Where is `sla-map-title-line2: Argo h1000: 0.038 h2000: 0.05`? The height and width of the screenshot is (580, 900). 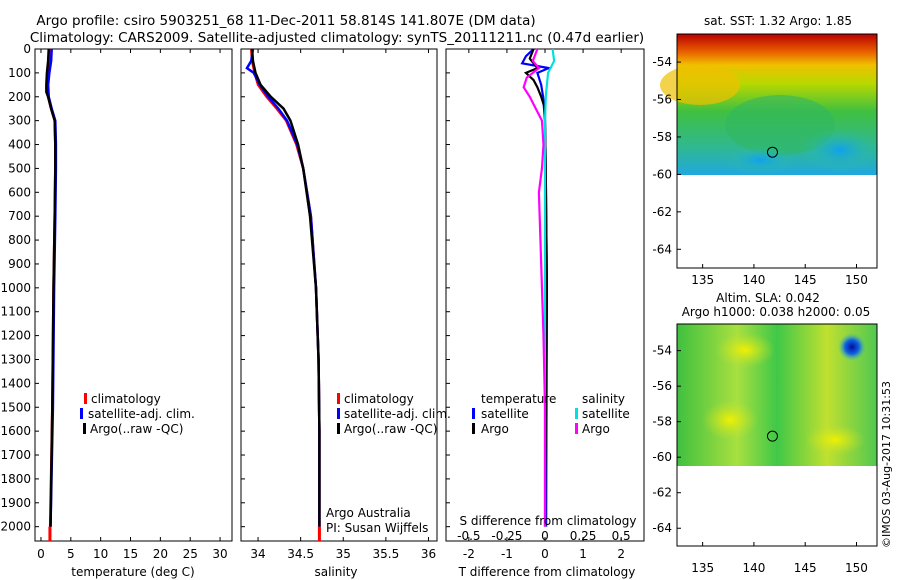
sla-map-title-line2: Argo h1000: 0.038 h2000: 0.05 is located at coordinates (776, 312).